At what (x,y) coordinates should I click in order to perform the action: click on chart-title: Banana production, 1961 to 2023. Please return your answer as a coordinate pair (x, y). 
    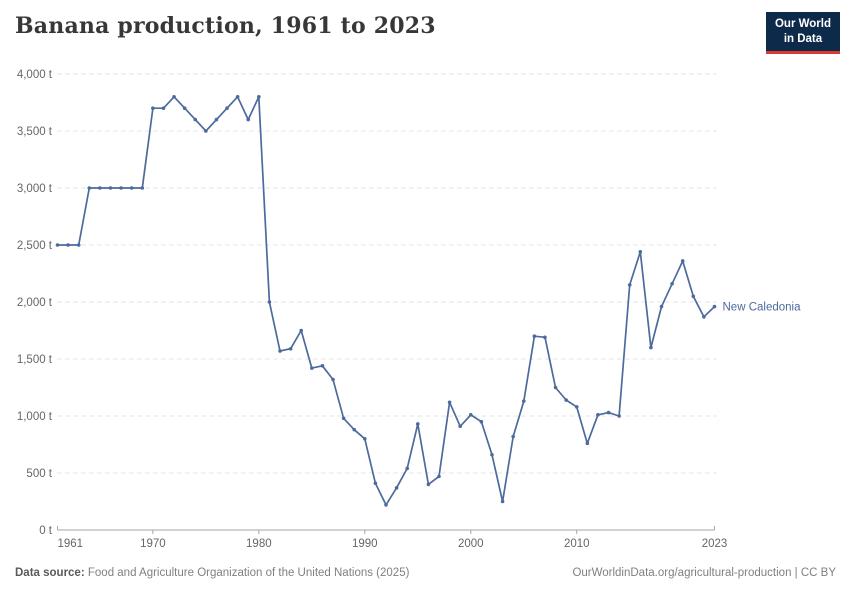
    Looking at the image, I should click on (225, 26).